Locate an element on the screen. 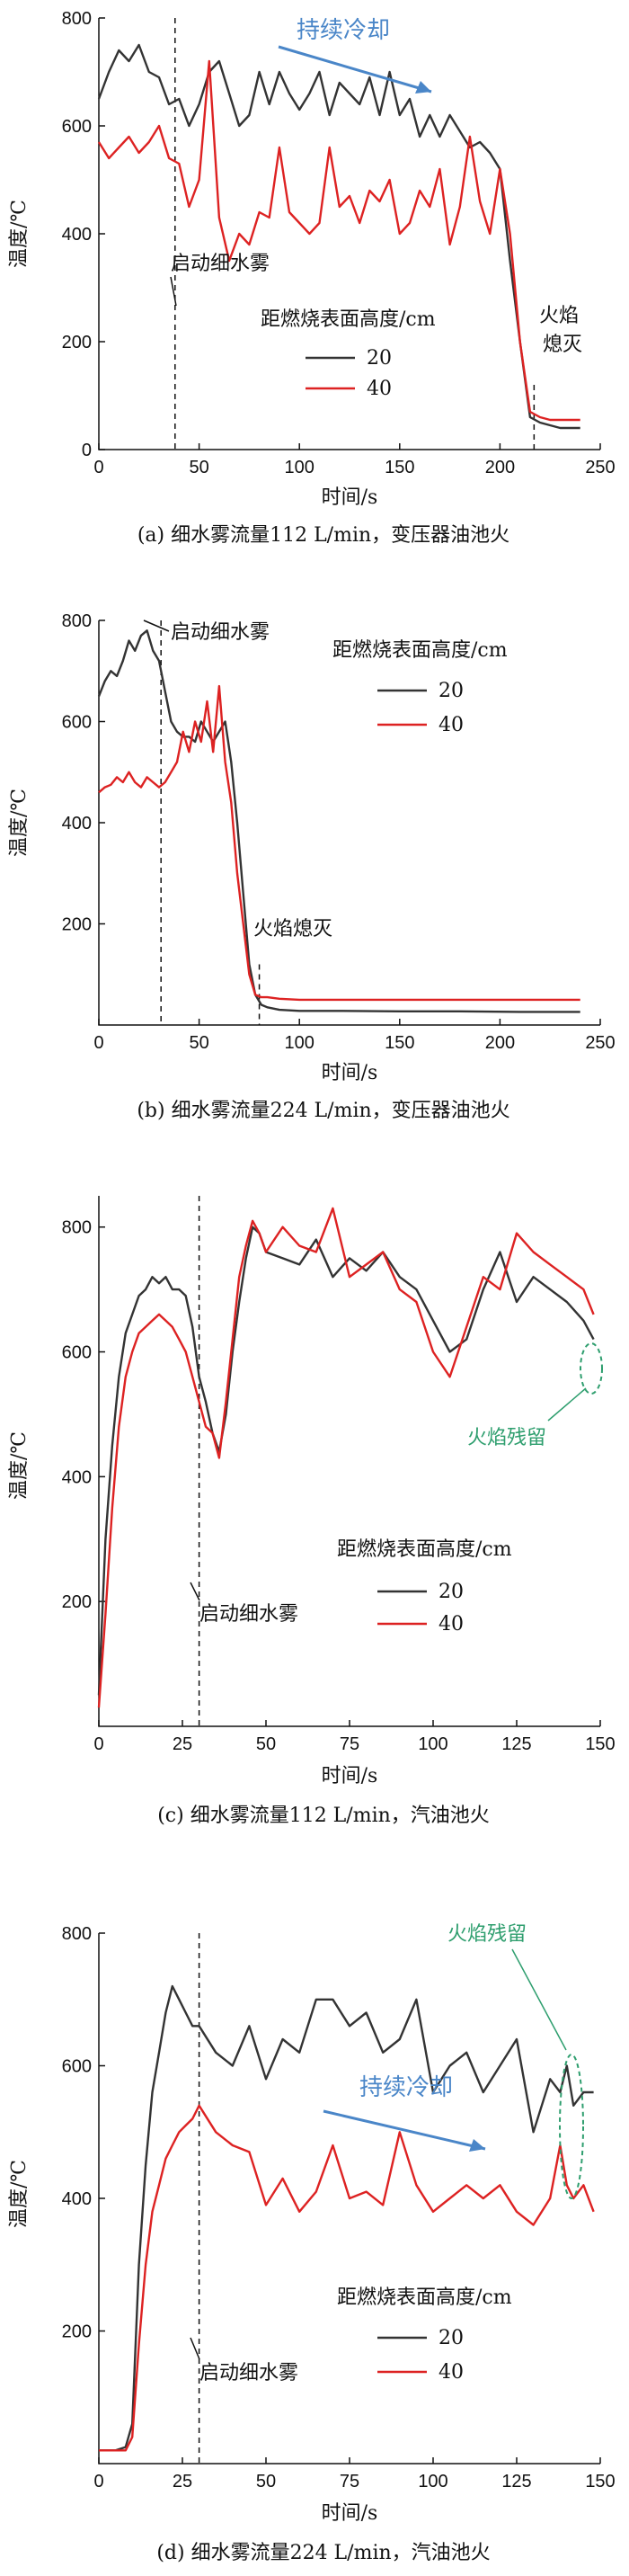 Image resolution: width=629 pixels, height=2576 pixels. cooling-arrow-head-d is located at coordinates (477, 2145).